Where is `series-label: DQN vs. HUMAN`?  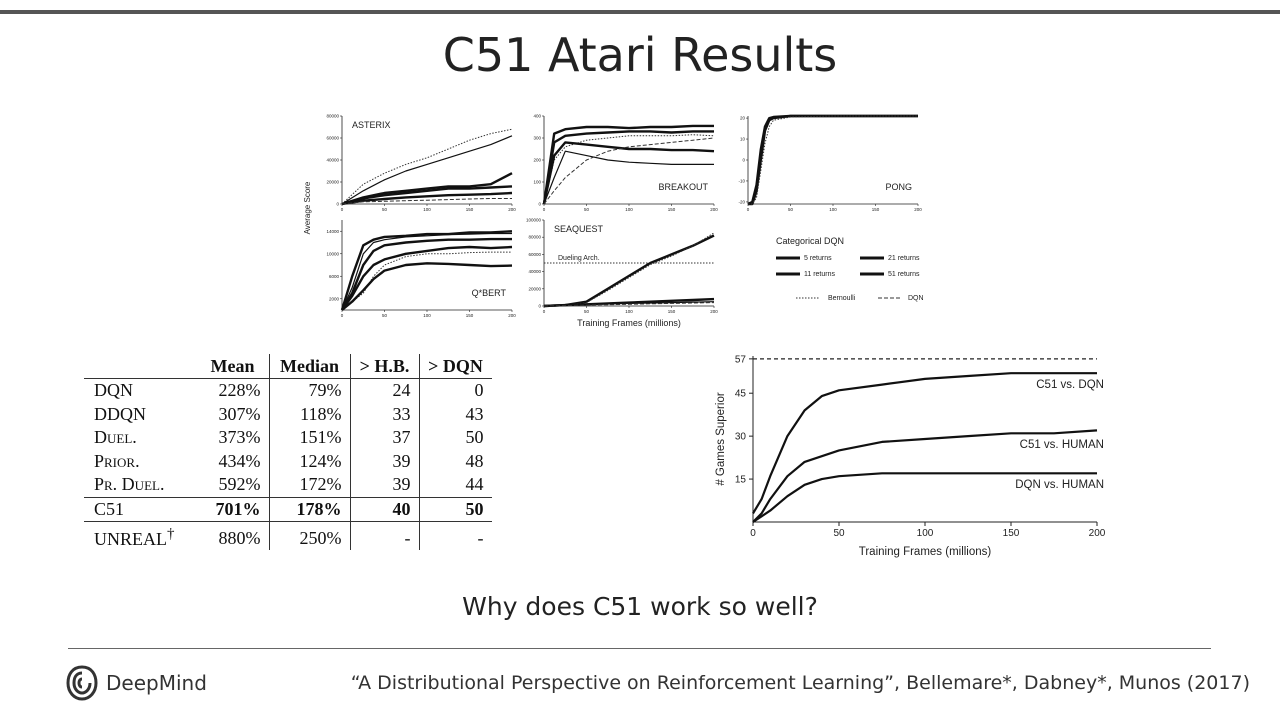
series-label: DQN vs. HUMAN is located at coordinates (1059, 485).